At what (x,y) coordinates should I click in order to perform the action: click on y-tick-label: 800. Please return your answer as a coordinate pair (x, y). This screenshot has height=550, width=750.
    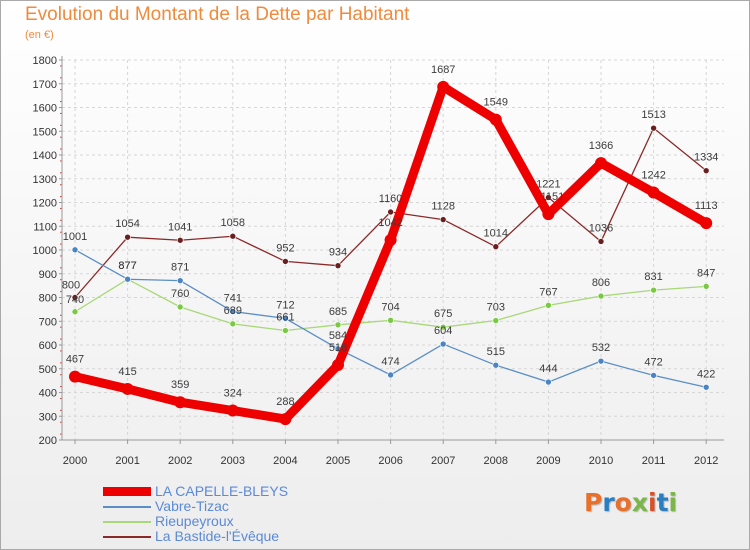
    Looking at the image, I should click on (48, 299).